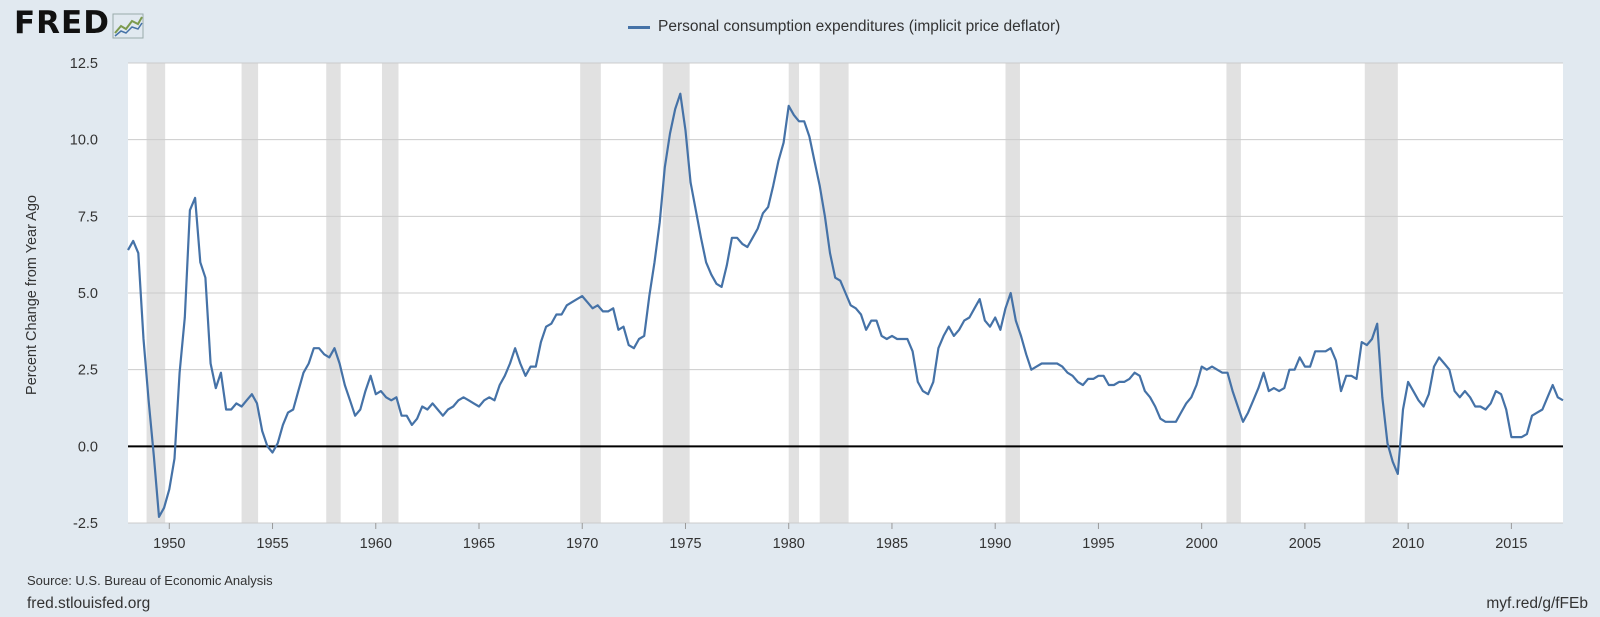 This screenshot has width=1600, height=617. I want to click on y-tick-label: 0.0, so click(88, 447).